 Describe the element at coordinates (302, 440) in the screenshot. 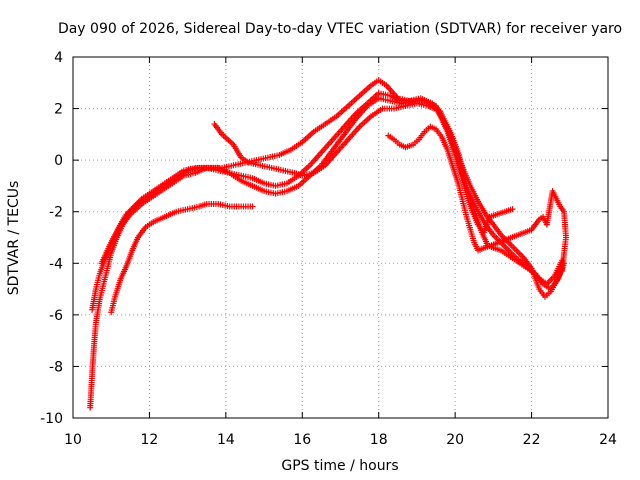

I see `x-tick-label: 16` at that location.